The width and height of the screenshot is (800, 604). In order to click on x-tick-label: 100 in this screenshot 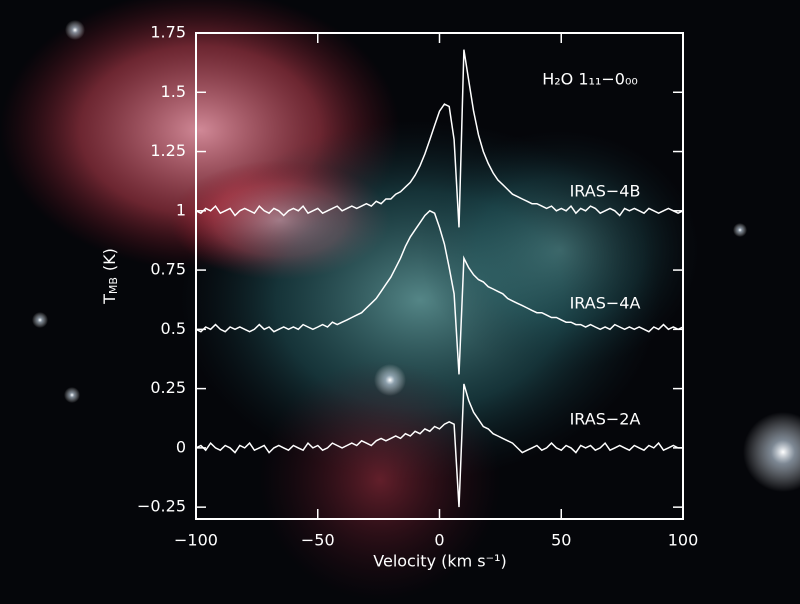, I will do `click(683, 540)`.